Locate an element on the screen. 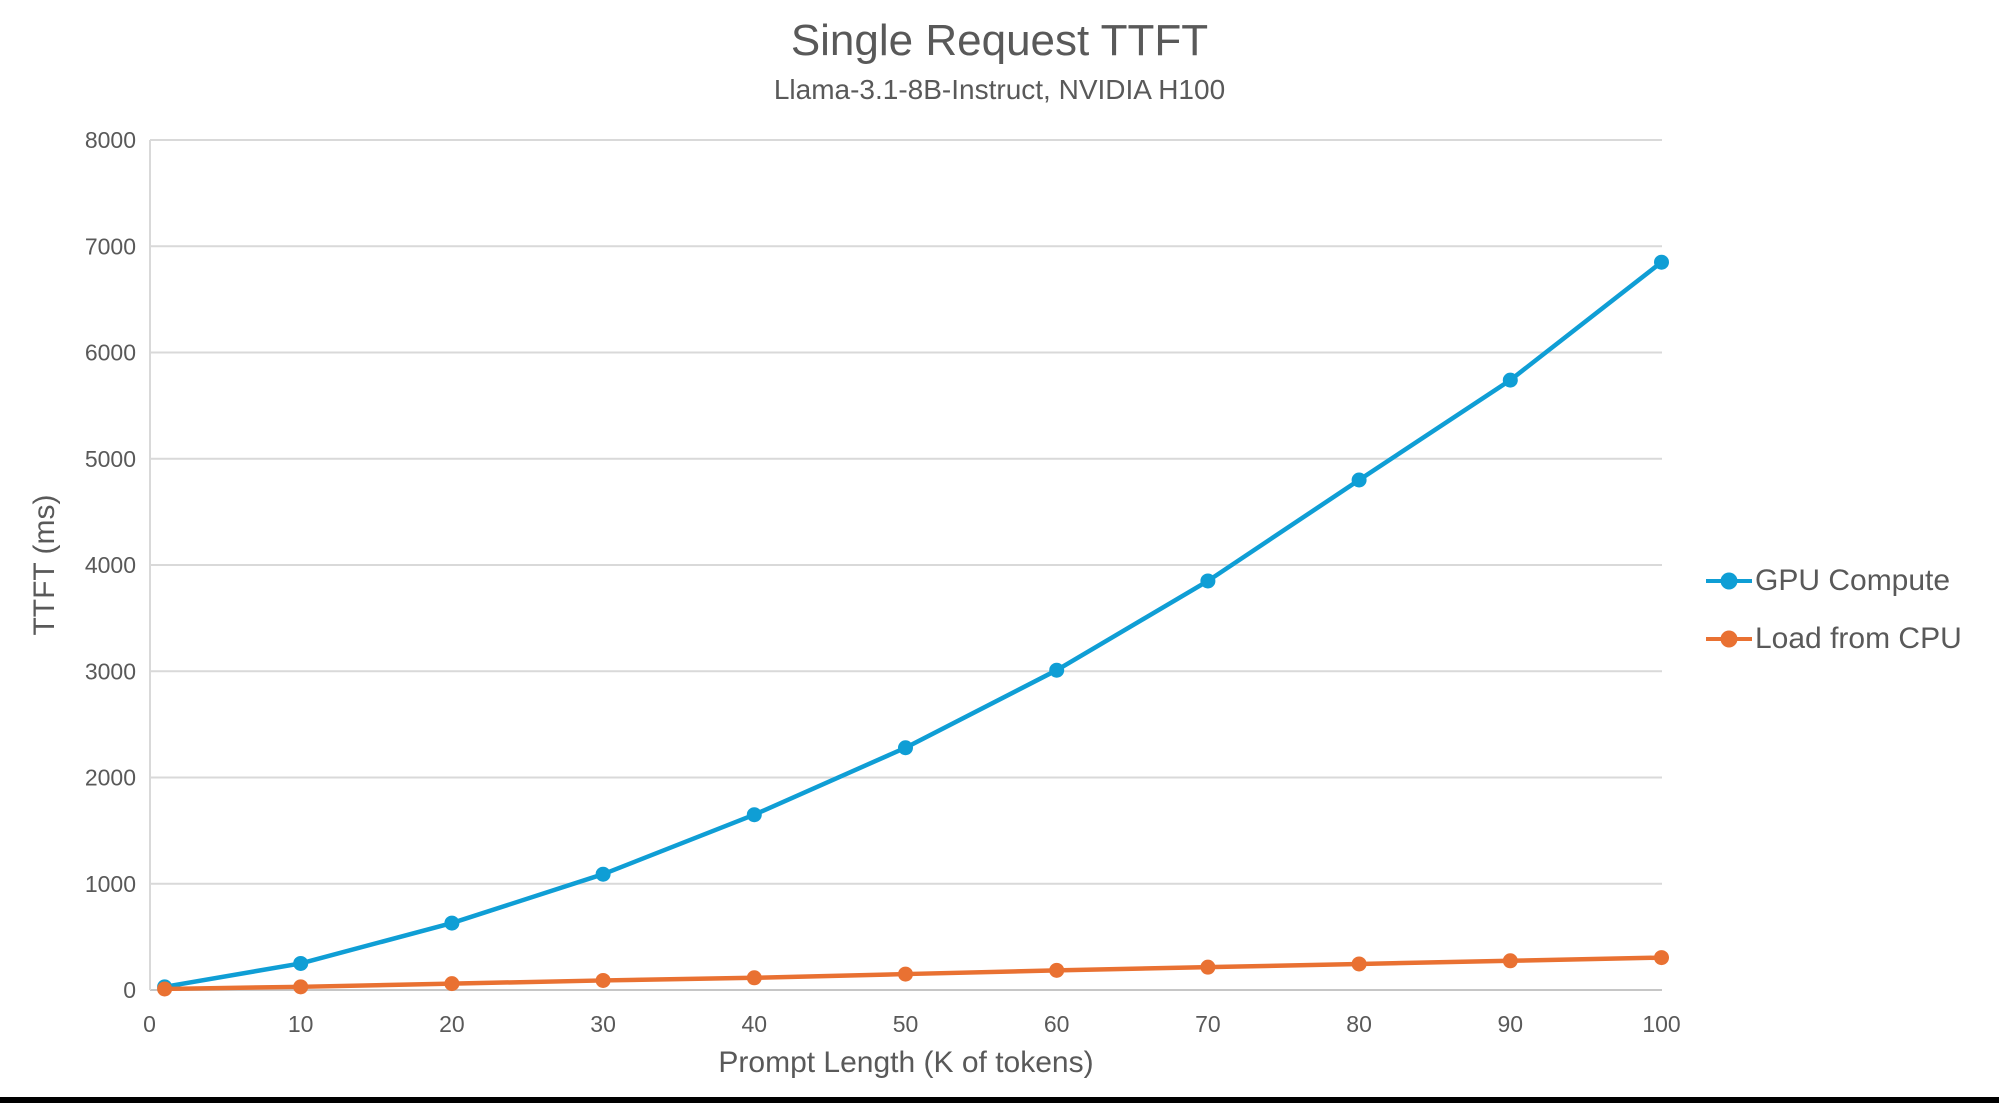  page-bottom-rule is located at coordinates (999, 1100).